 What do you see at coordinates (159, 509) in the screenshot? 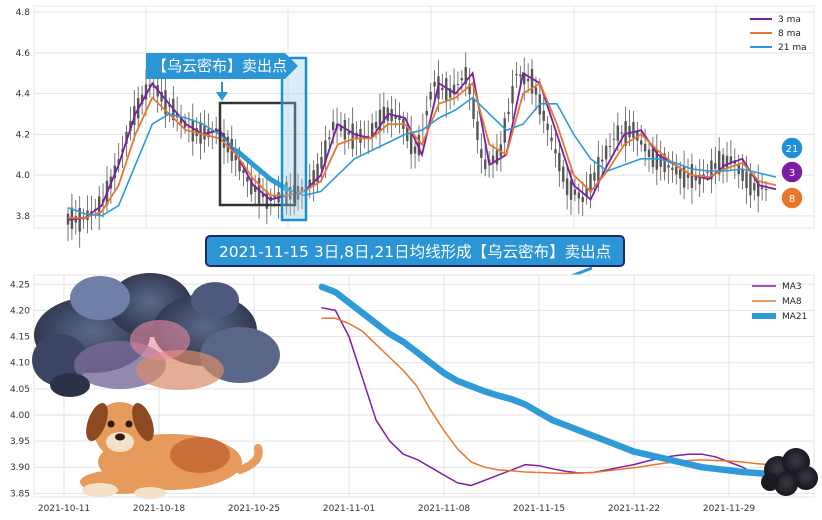
I see `bottom-x-tick-label: 2021-10-18` at bounding box center [159, 509].